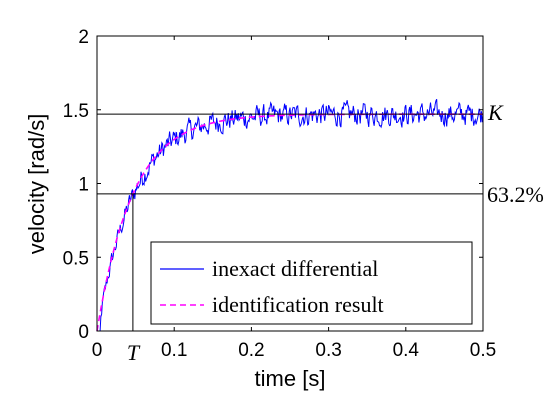 This screenshot has width=560, height=420. I want to click on x-tick-label: 0, so click(97, 350).